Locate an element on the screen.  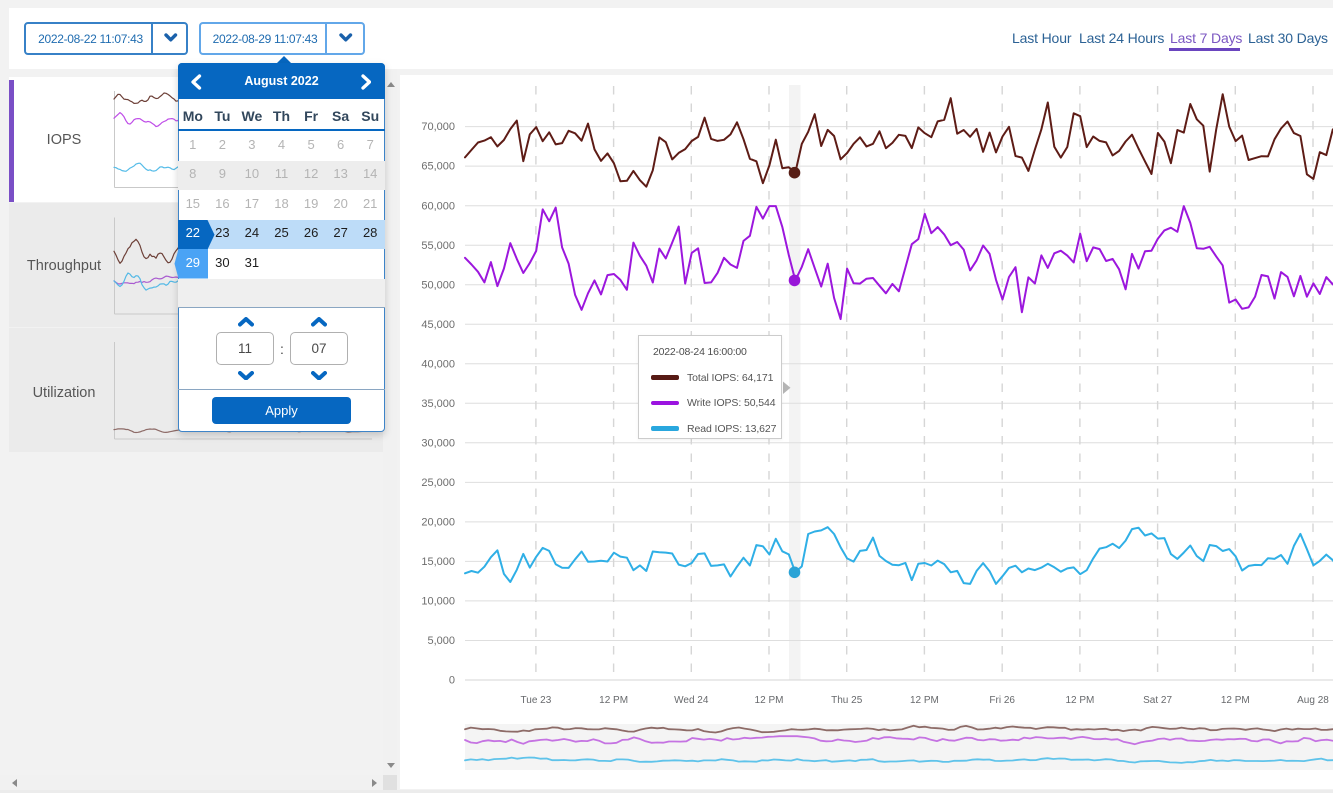
svg-text: 10,000 is located at coordinates (438, 602).